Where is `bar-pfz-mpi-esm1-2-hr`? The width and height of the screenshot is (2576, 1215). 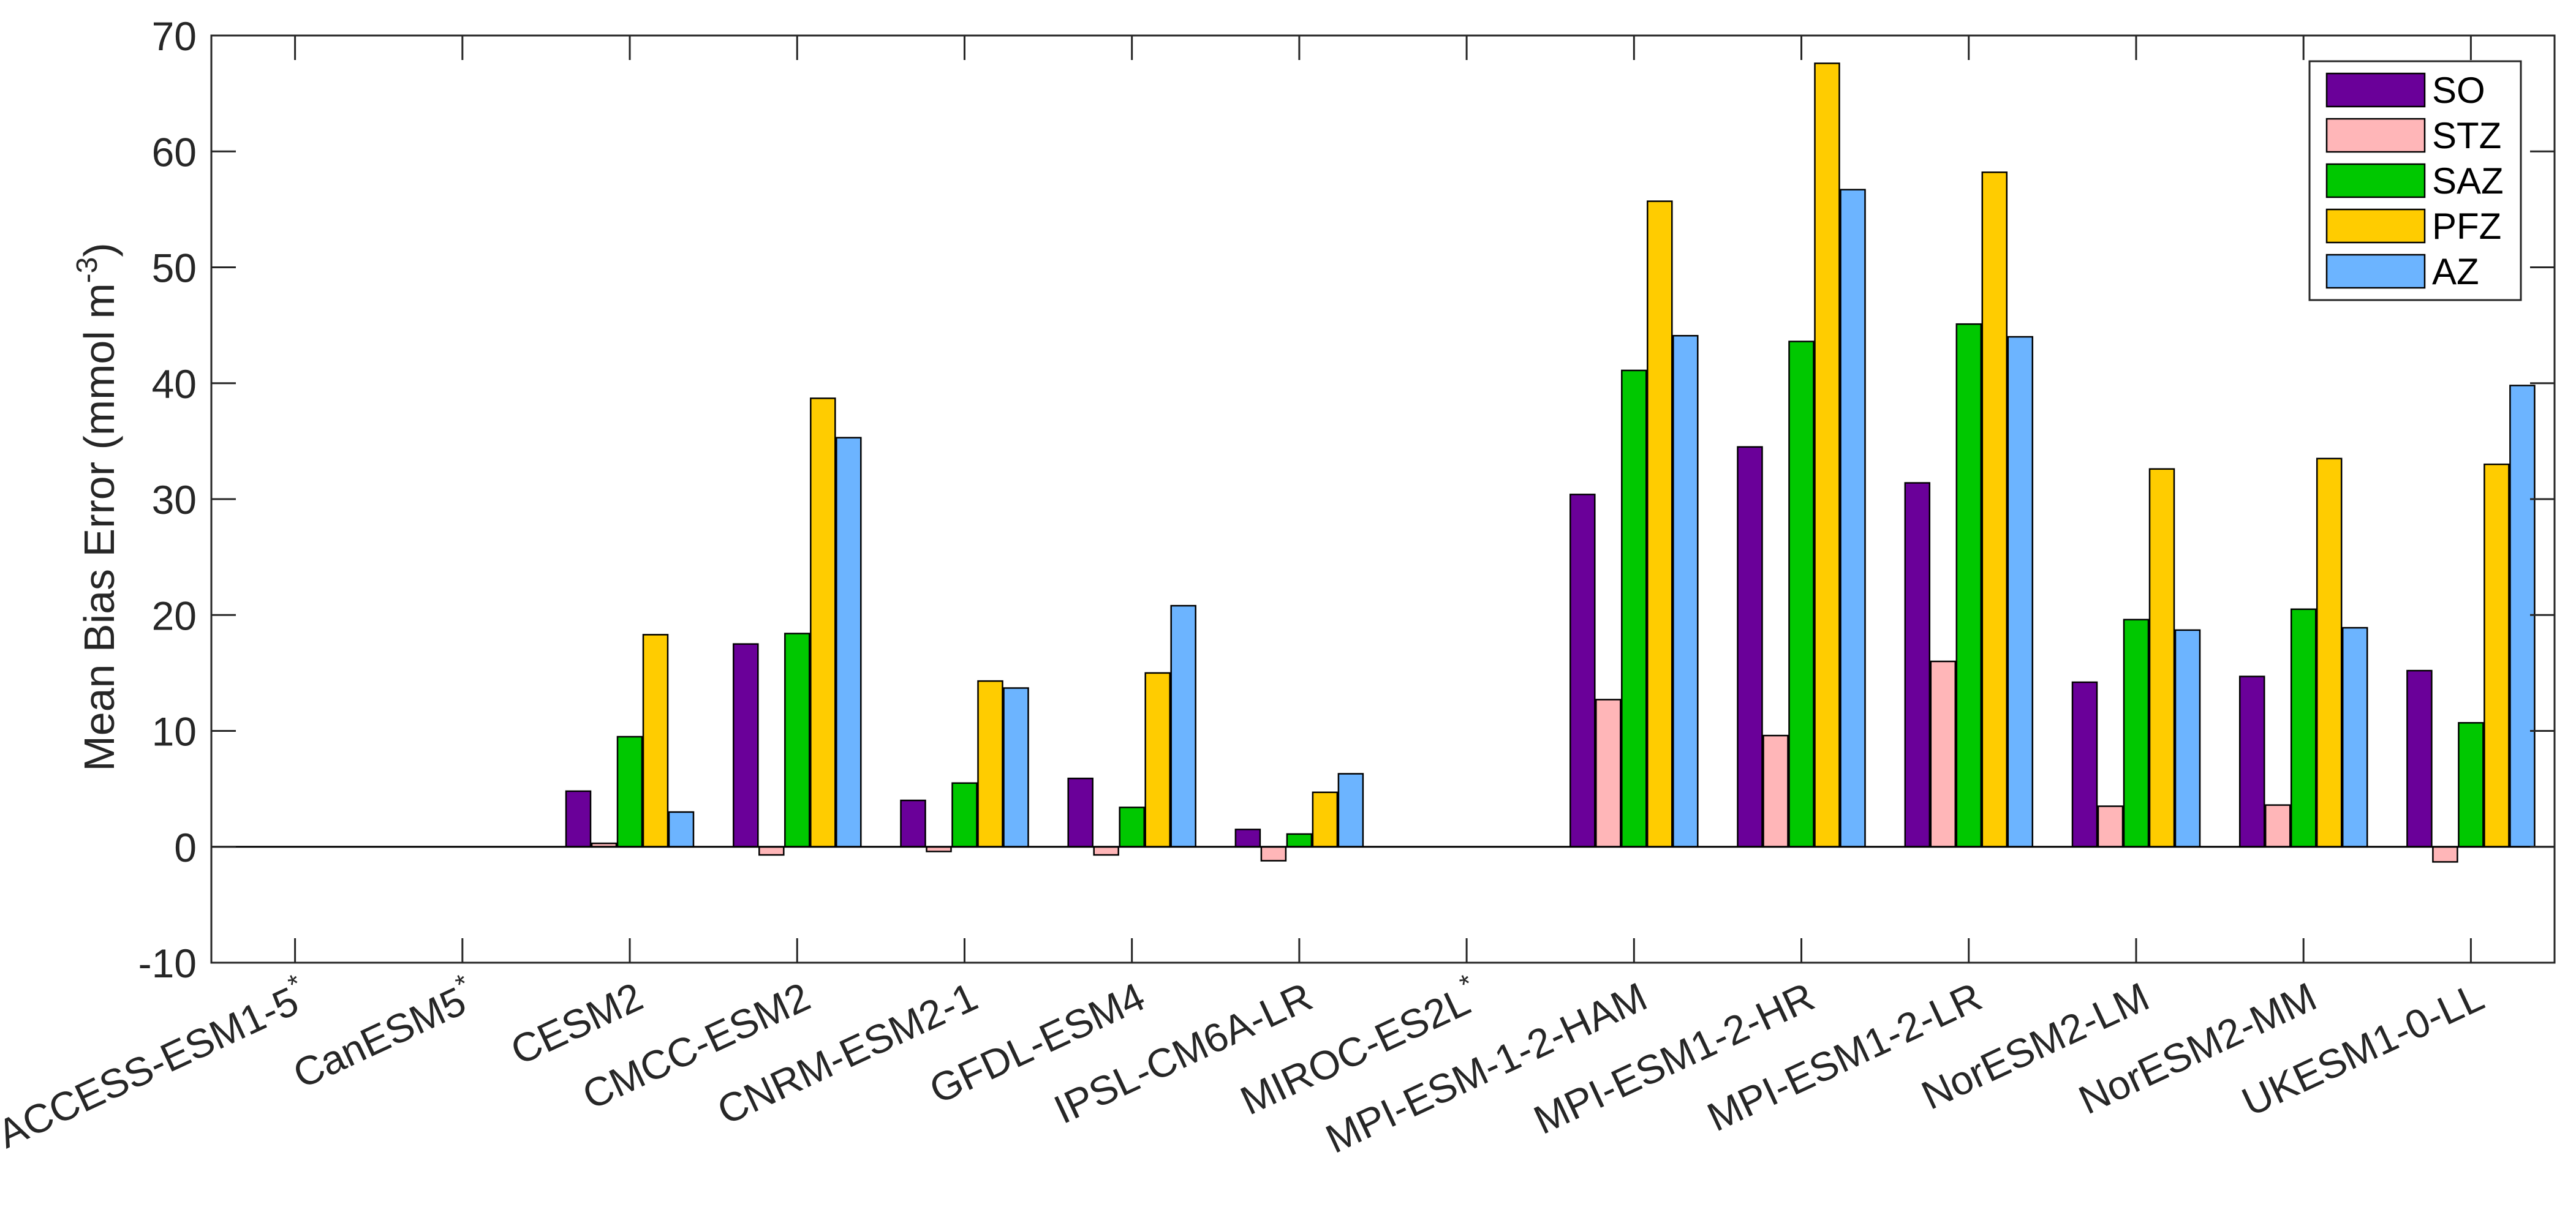
bar-pfz-mpi-esm1-2-hr is located at coordinates (1827, 455).